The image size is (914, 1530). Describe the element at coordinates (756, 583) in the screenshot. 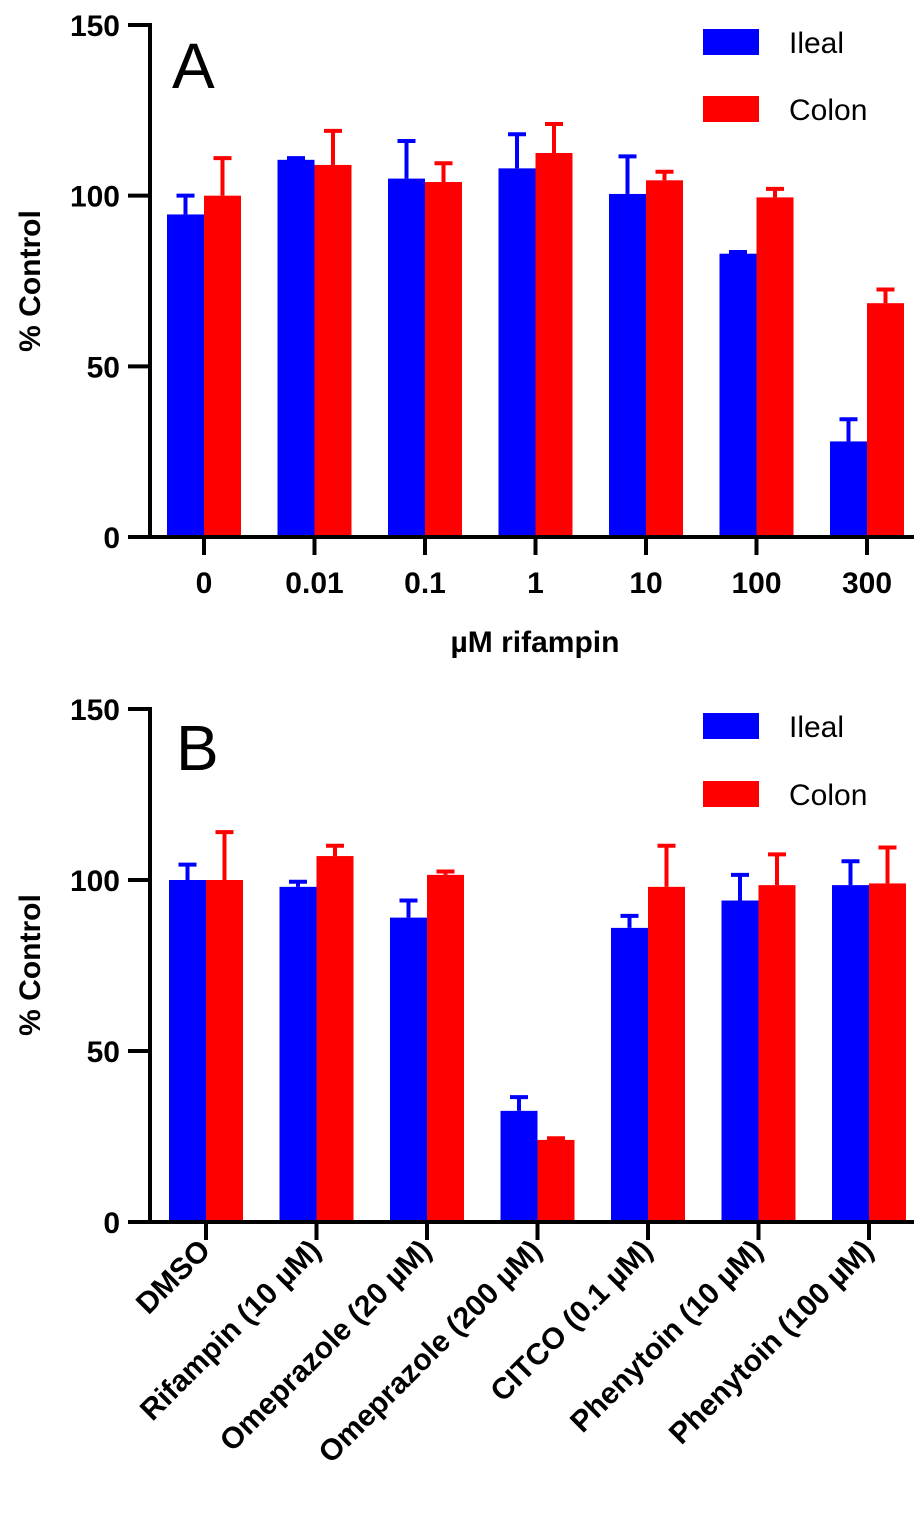

I see `x-tick-label: 100` at that location.